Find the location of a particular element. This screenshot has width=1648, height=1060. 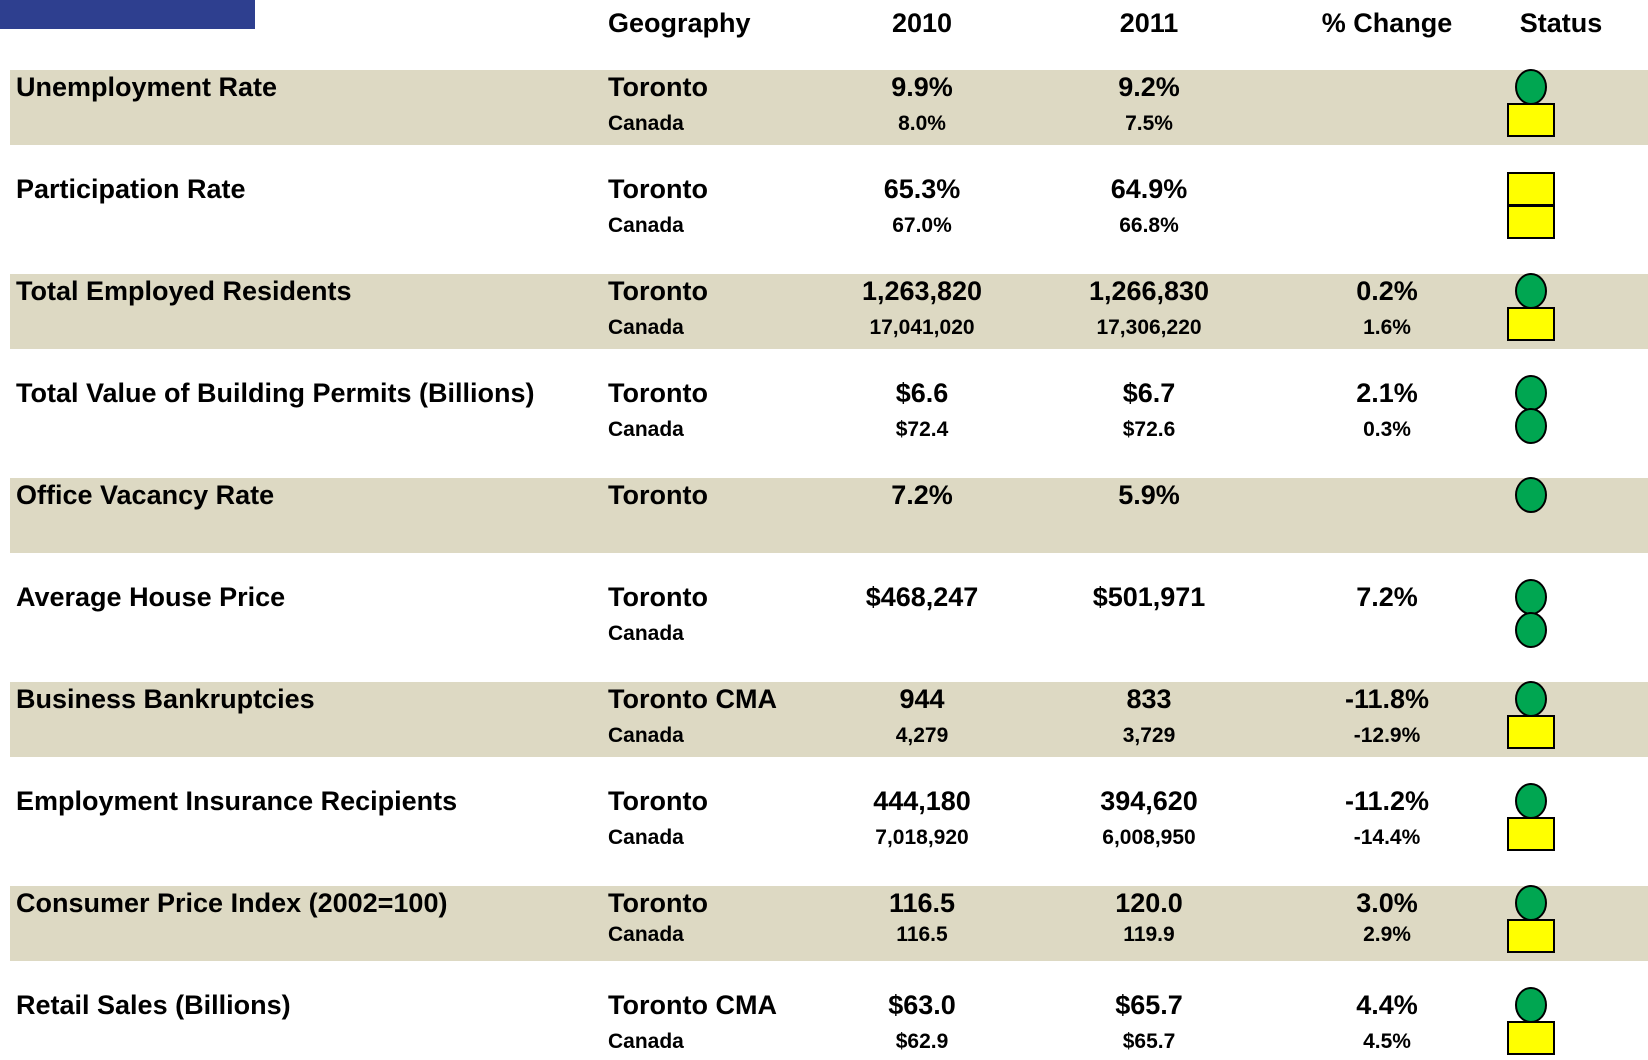

canada-cell: 1.6% is located at coordinates (1387, 327).